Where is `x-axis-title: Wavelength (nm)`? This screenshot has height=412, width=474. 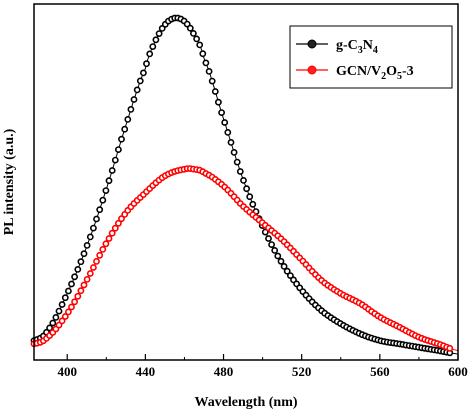 x-axis-title: Wavelength (nm) is located at coordinates (245, 402).